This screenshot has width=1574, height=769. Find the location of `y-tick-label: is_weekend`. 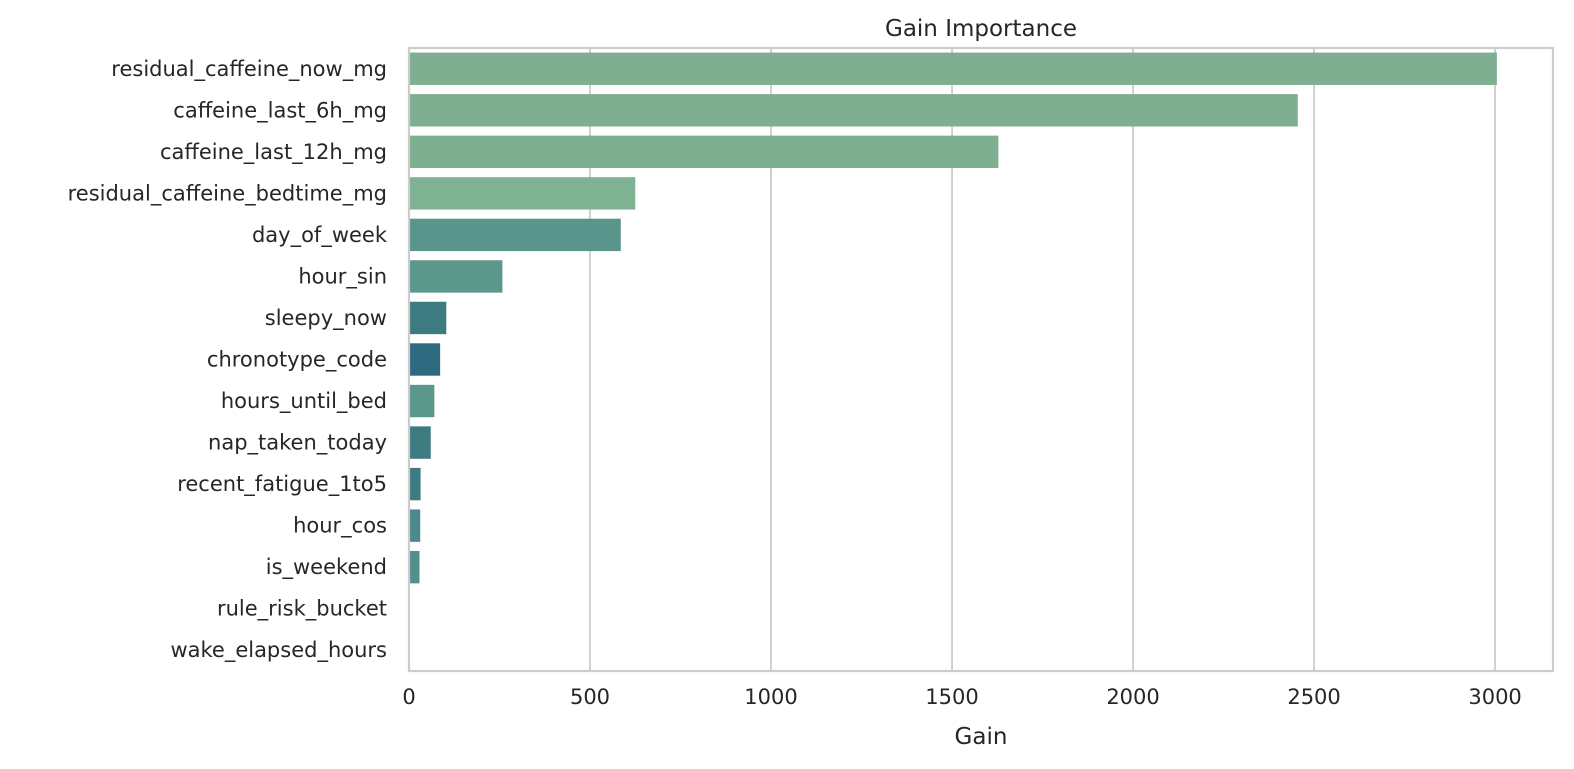

y-tick-label: is_weekend is located at coordinates (326, 567).